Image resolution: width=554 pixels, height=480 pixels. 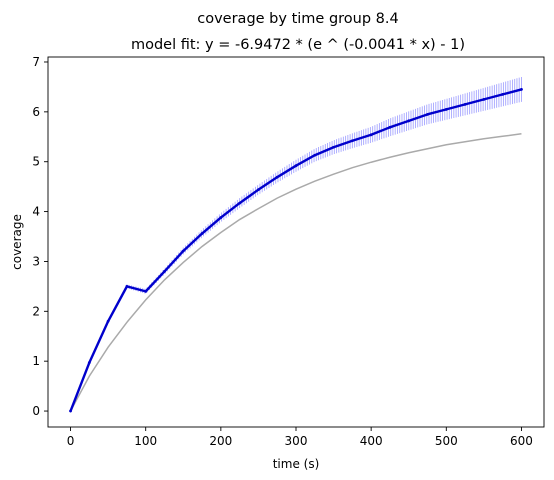 What do you see at coordinates (220, 441) in the screenshot?
I see `x-tick-label: 200` at bounding box center [220, 441].